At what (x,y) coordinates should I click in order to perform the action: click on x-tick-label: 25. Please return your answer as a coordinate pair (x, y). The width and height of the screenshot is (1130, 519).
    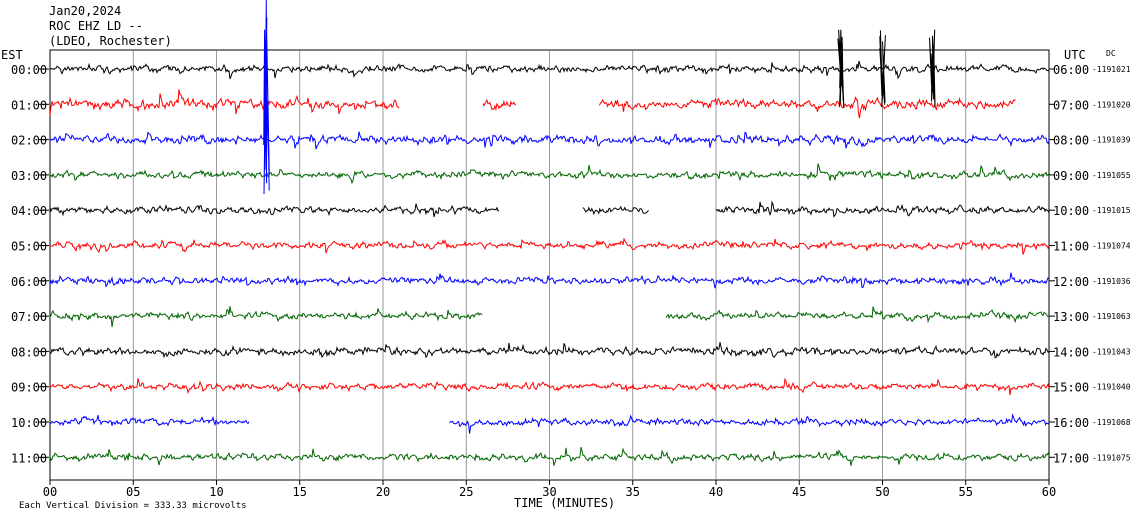
    Looking at the image, I should click on (466, 492).